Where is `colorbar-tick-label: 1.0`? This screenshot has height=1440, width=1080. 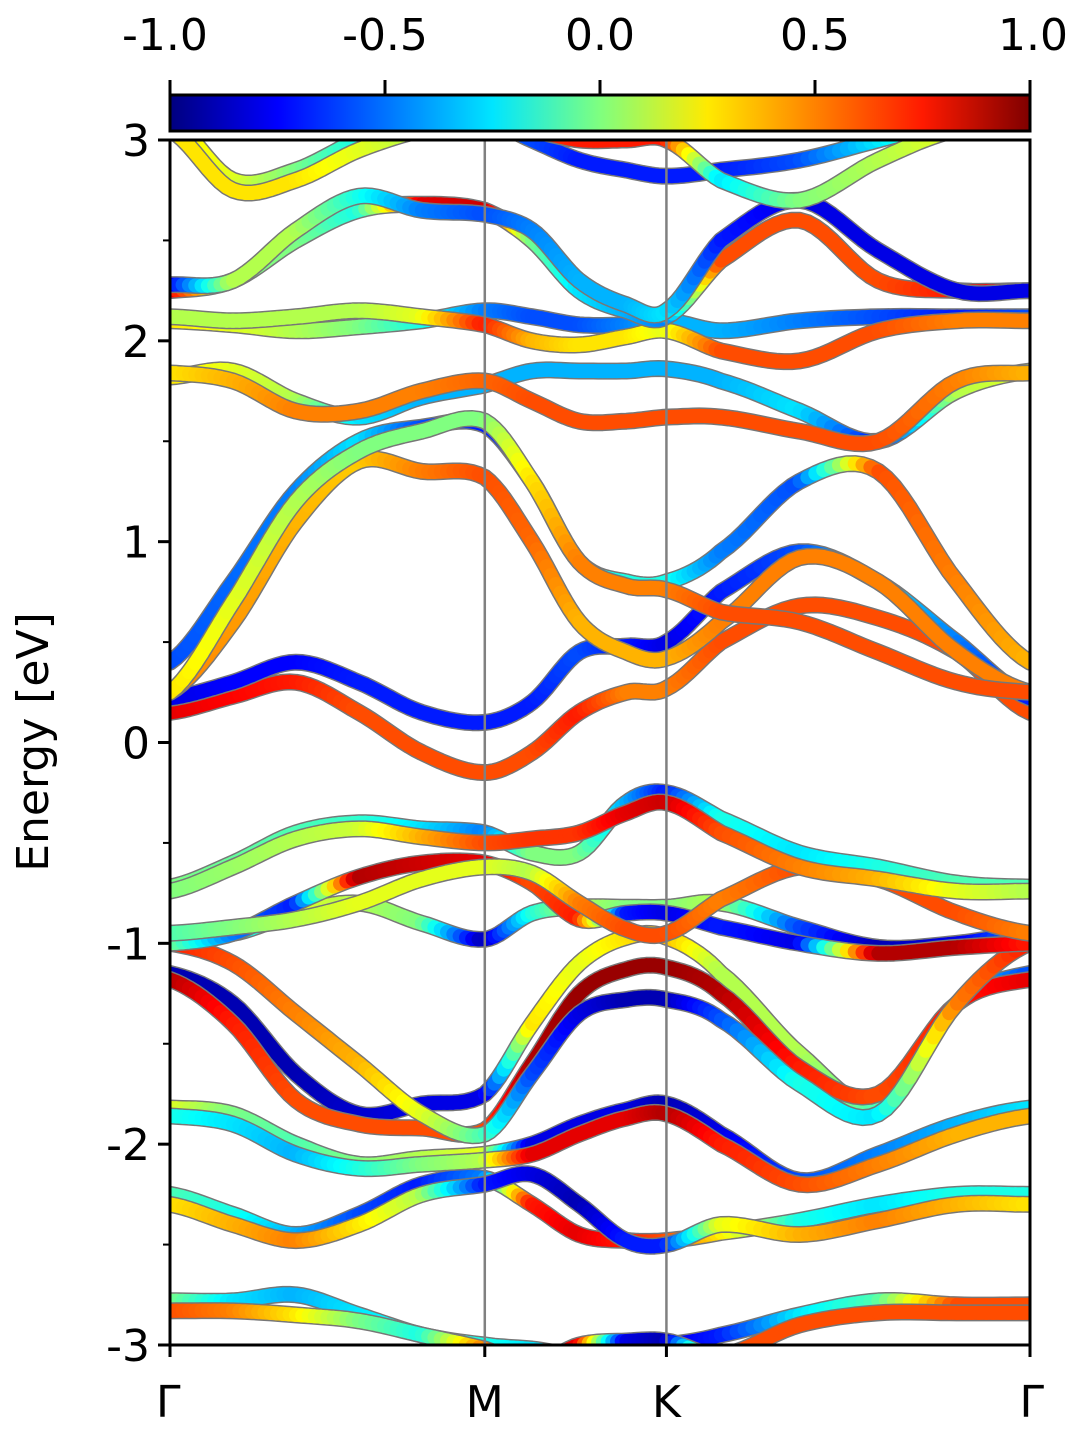 colorbar-tick-label: 1.0 is located at coordinates (1033, 35).